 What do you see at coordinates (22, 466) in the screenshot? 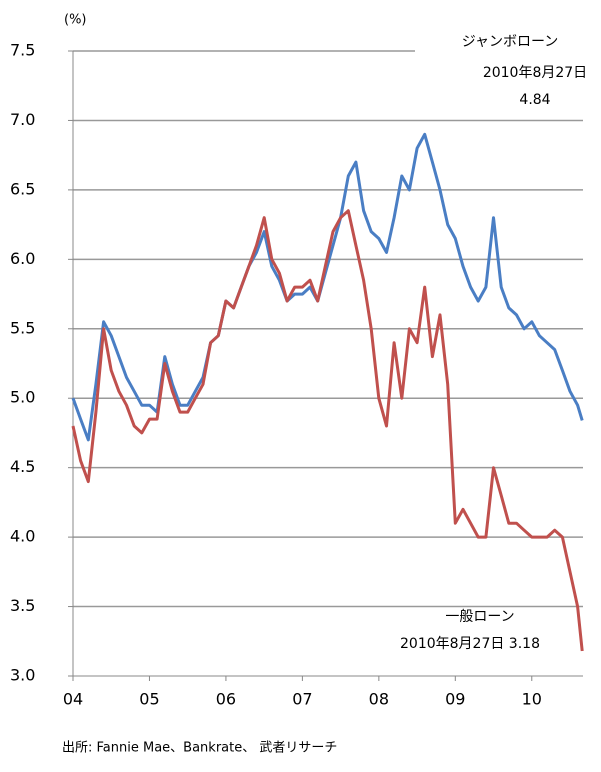
I see `y-tick-label: 4.5` at bounding box center [22, 466].